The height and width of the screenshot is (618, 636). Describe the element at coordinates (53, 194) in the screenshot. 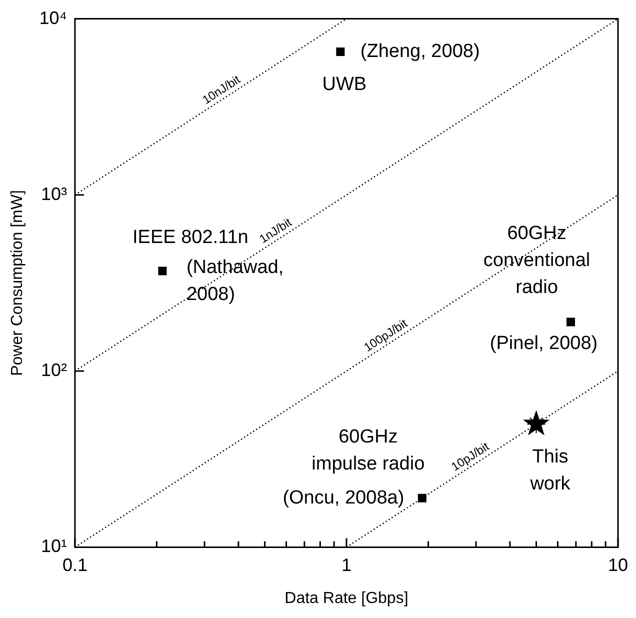

I see `y-tick-label: 10³` at that location.